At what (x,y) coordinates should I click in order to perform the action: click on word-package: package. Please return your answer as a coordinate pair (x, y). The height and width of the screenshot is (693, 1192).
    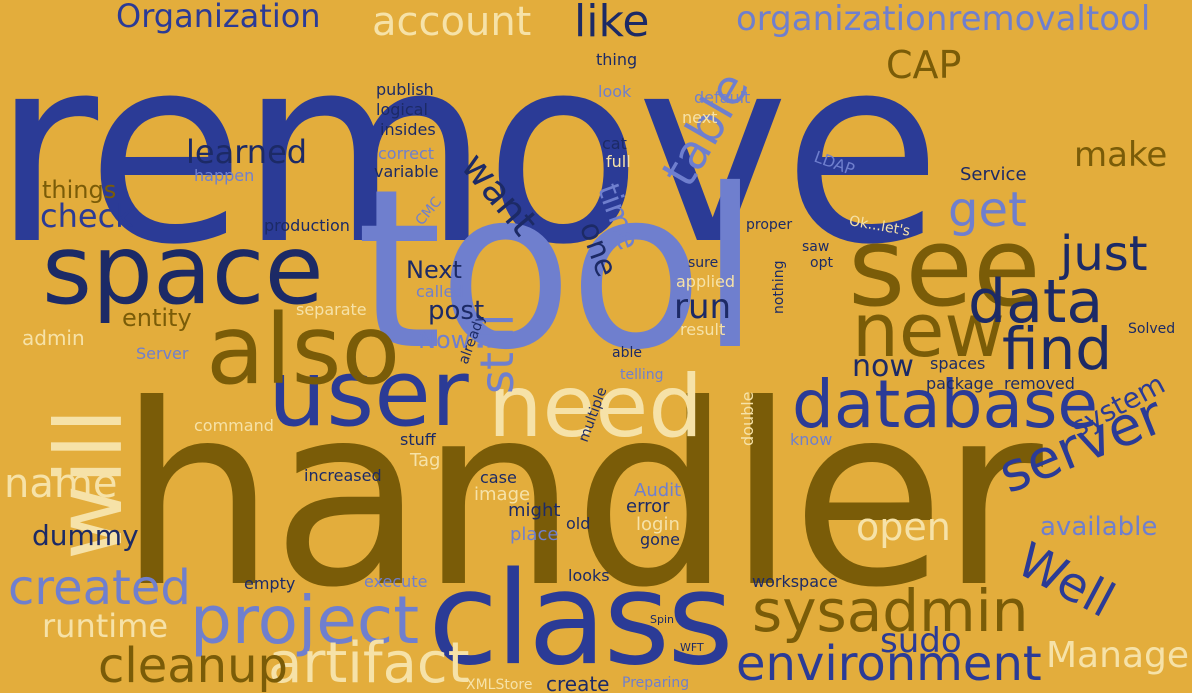
    Looking at the image, I should click on (960, 383).